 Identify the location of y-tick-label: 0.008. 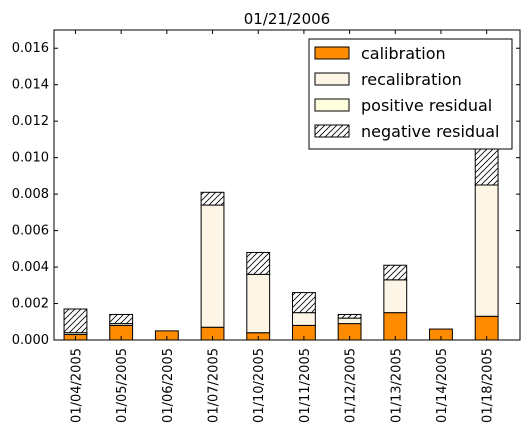
(30, 194).